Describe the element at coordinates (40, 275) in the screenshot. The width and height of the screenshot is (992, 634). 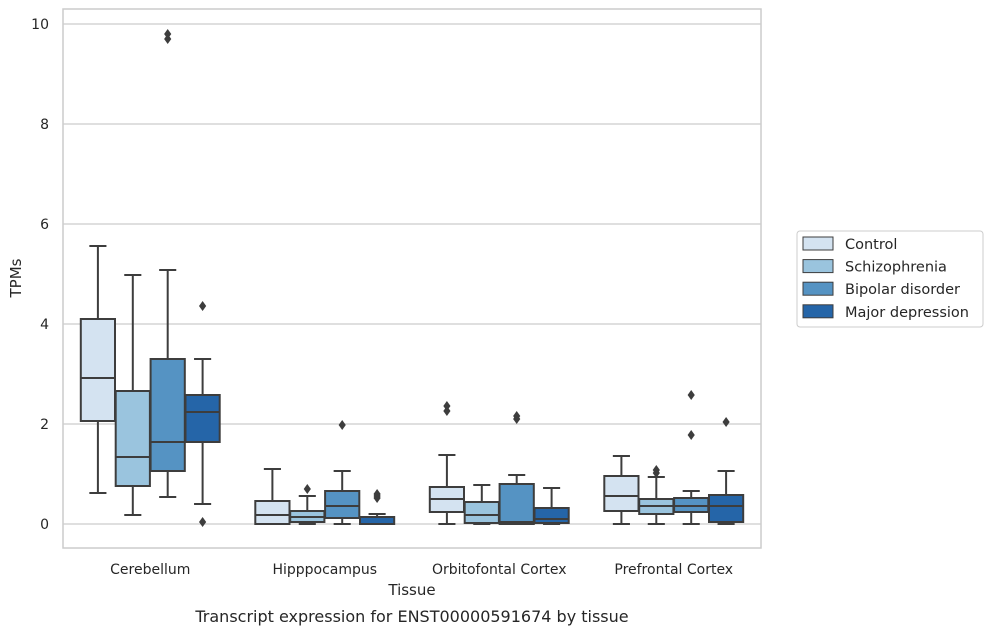
I see `y-tick-labels: 0 2 4 6 8 10` at that location.